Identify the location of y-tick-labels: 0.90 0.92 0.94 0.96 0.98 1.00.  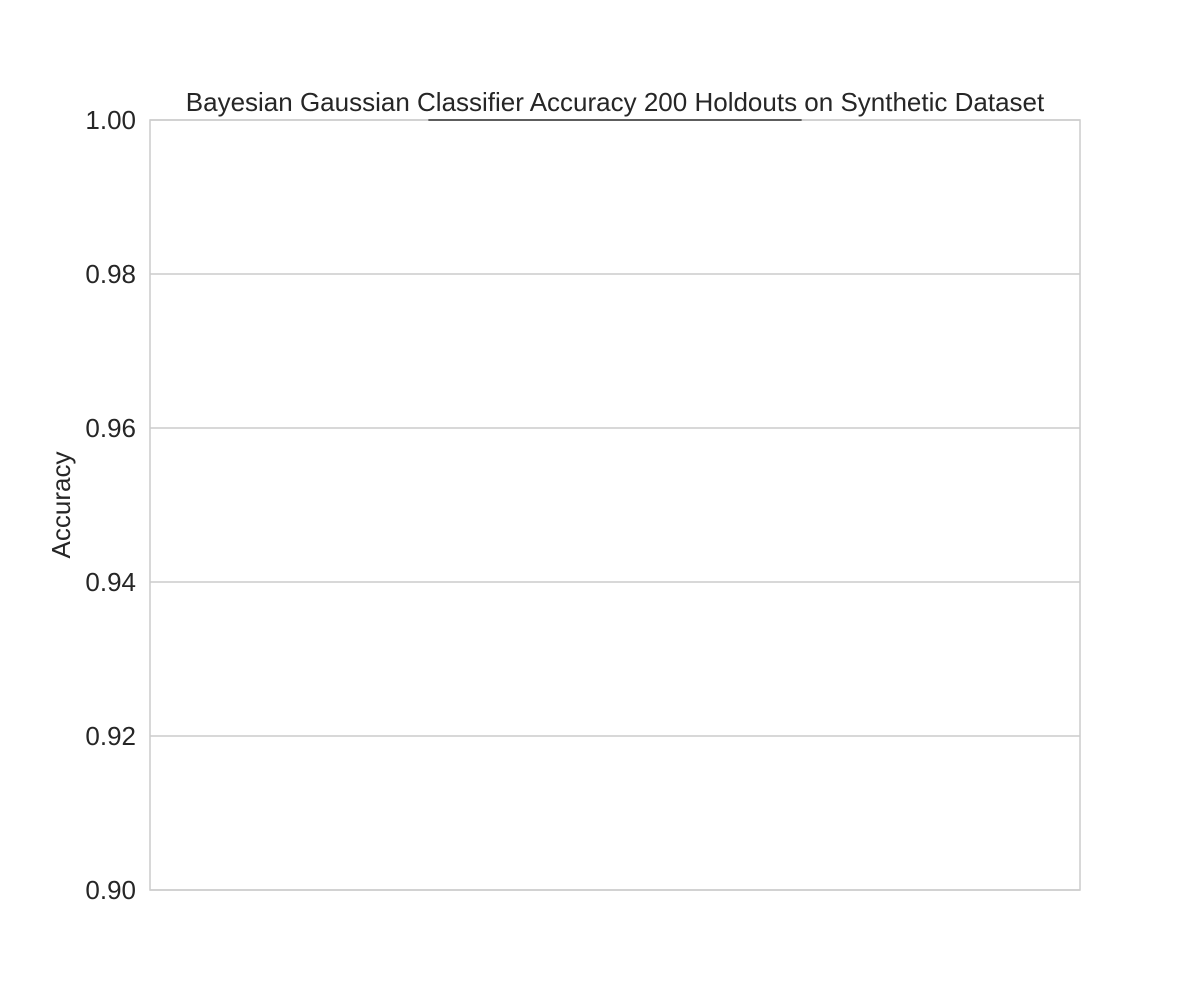
(110, 505).